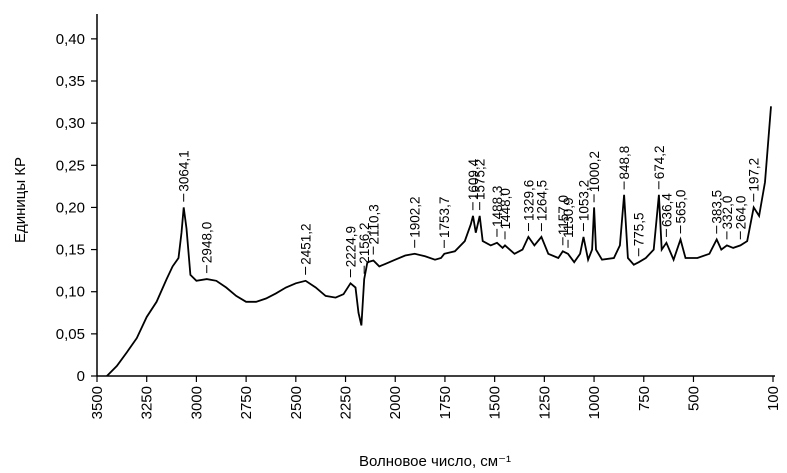  What do you see at coordinates (364, 242) in the screenshot?
I see `annotation-label: 2156,2` at bounding box center [364, 242].